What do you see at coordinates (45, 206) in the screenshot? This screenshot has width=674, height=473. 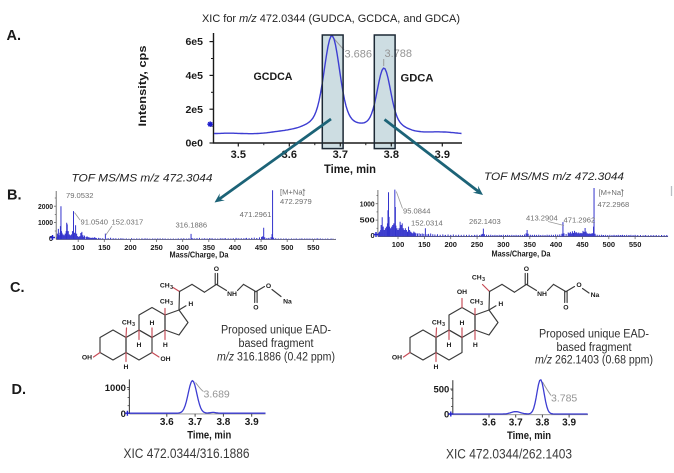 I see `svg-text: 2000` at bounding box center [45, 206].